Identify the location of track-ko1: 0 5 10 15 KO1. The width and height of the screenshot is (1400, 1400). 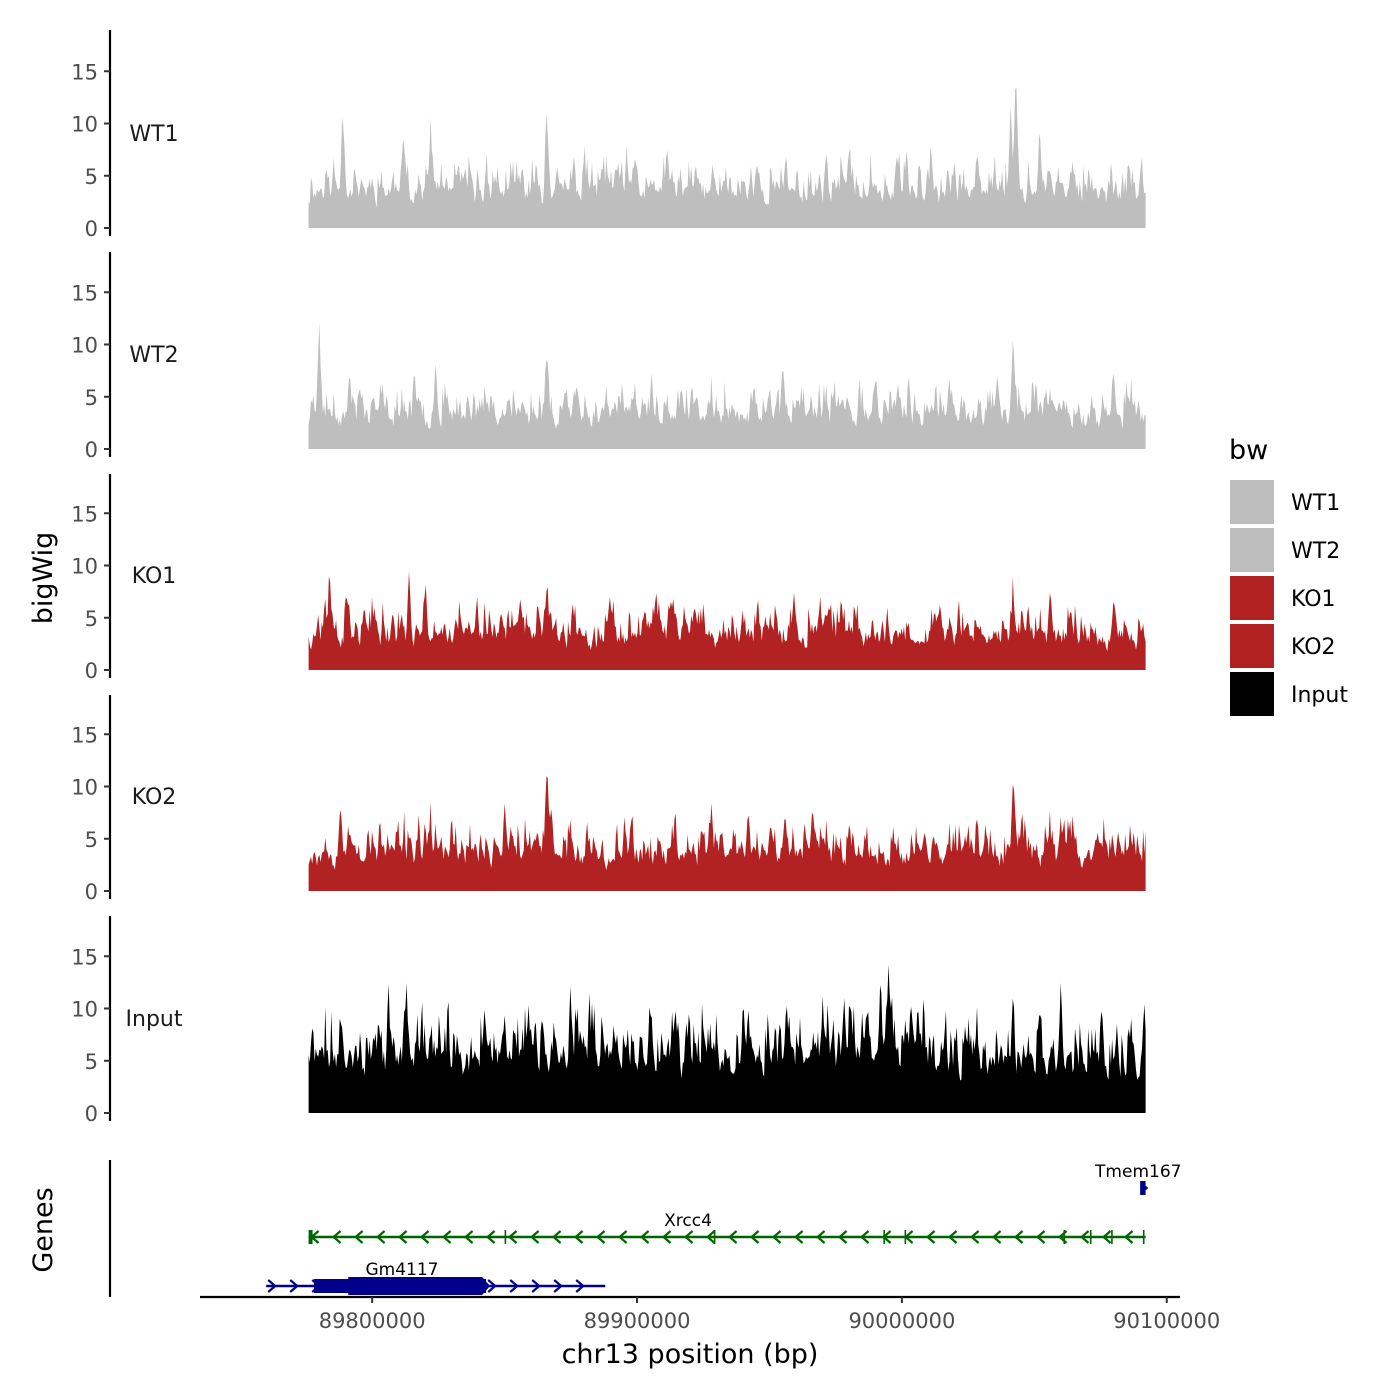
(608, 578).